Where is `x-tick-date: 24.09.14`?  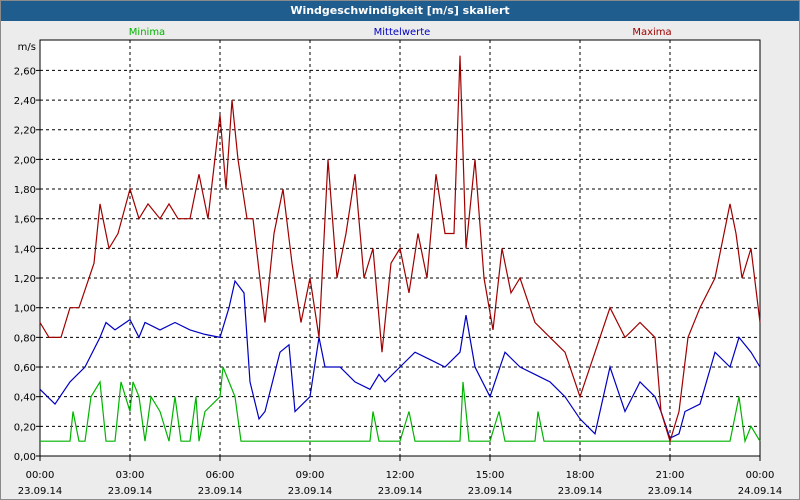
x-tick-date: 24.09.14 is located at coordinates (760, 491).